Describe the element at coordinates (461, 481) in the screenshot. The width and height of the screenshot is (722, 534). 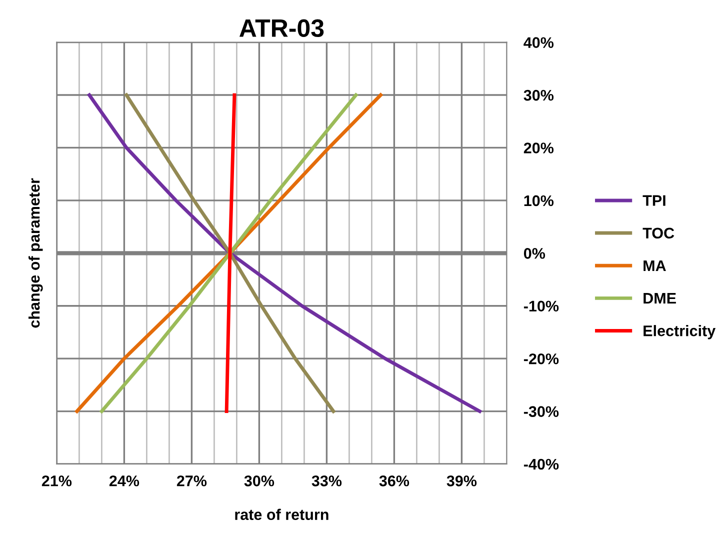
I see `x-tick-label: 39%` at that location.